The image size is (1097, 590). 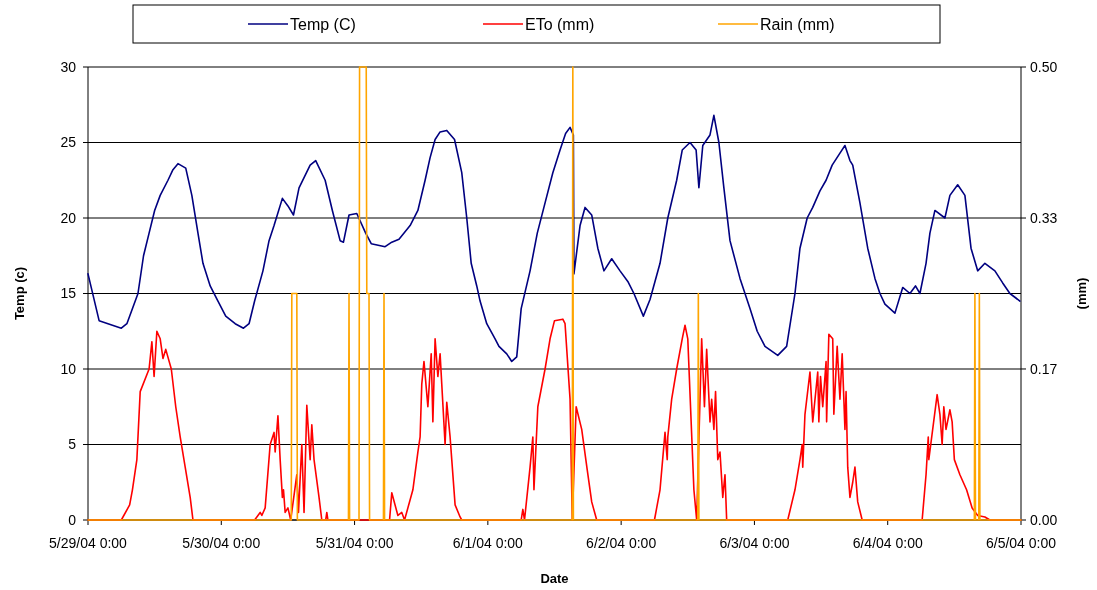 What do you see at coordinates (19, 293) in the screenshot?
I see `y-axis-title: Temp (c)` at bounding box center [19, 293].